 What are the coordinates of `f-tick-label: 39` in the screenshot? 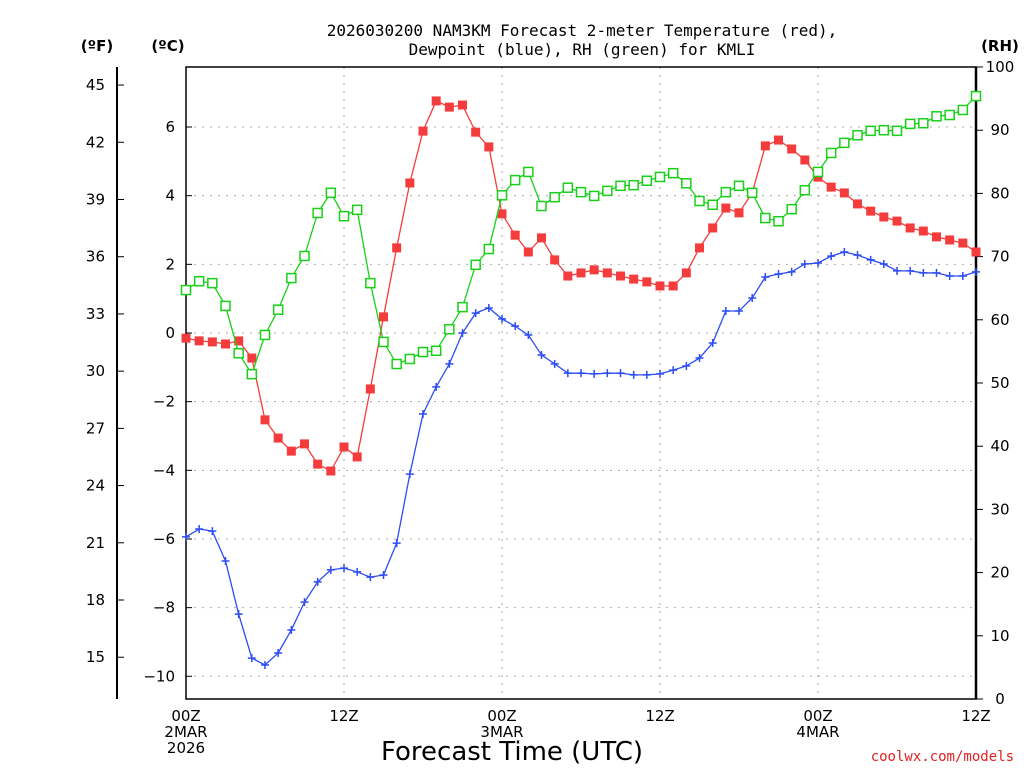 It's located at (95, 199).